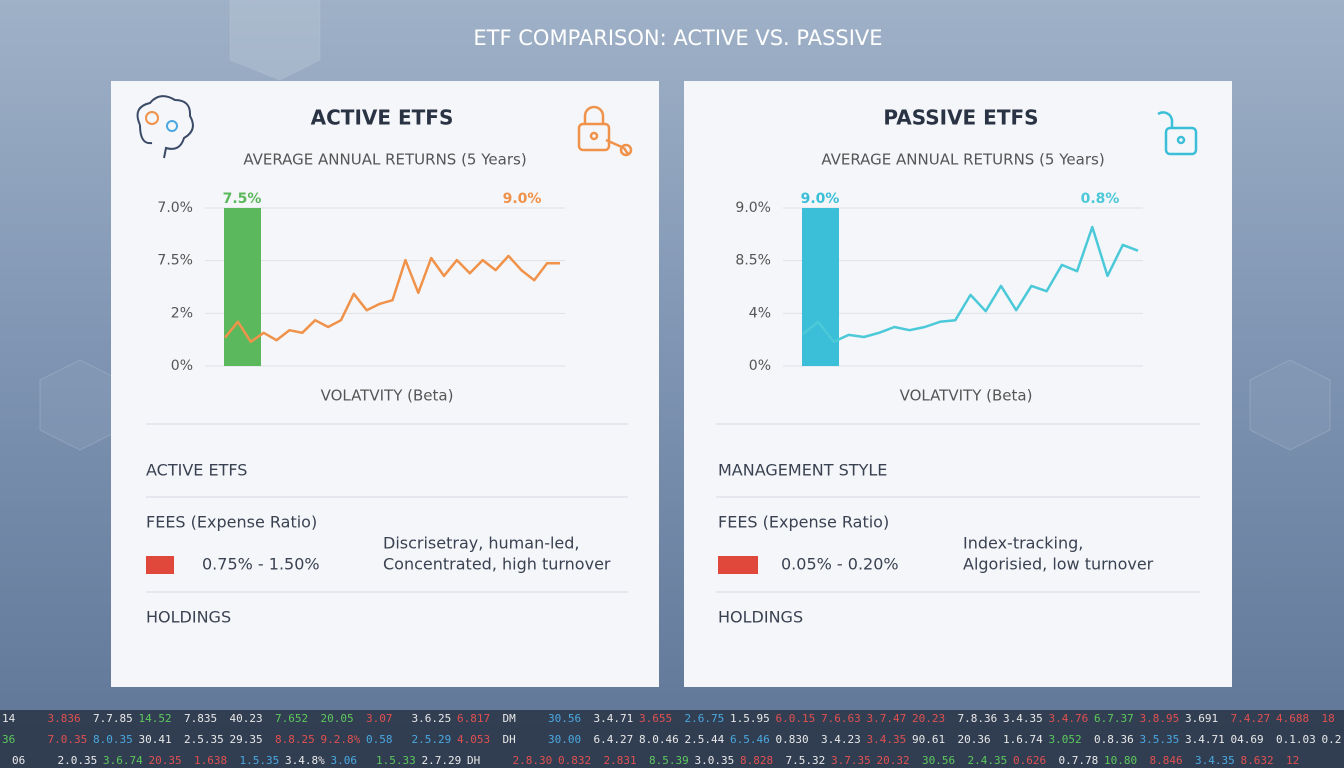 This screenshot has height=768, width=1344. I want to click on ticker-item: 0.8.36, so click(1114, 739).